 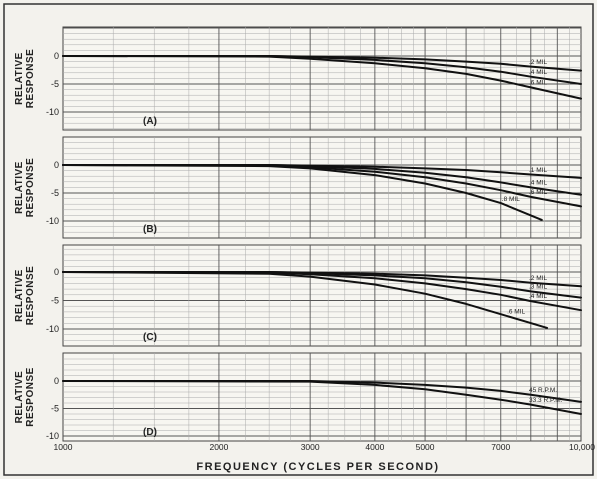 I want to click on x-axis-title: FREQUENCY (CYCLES PER SECOND), so click(x=317, y=467).